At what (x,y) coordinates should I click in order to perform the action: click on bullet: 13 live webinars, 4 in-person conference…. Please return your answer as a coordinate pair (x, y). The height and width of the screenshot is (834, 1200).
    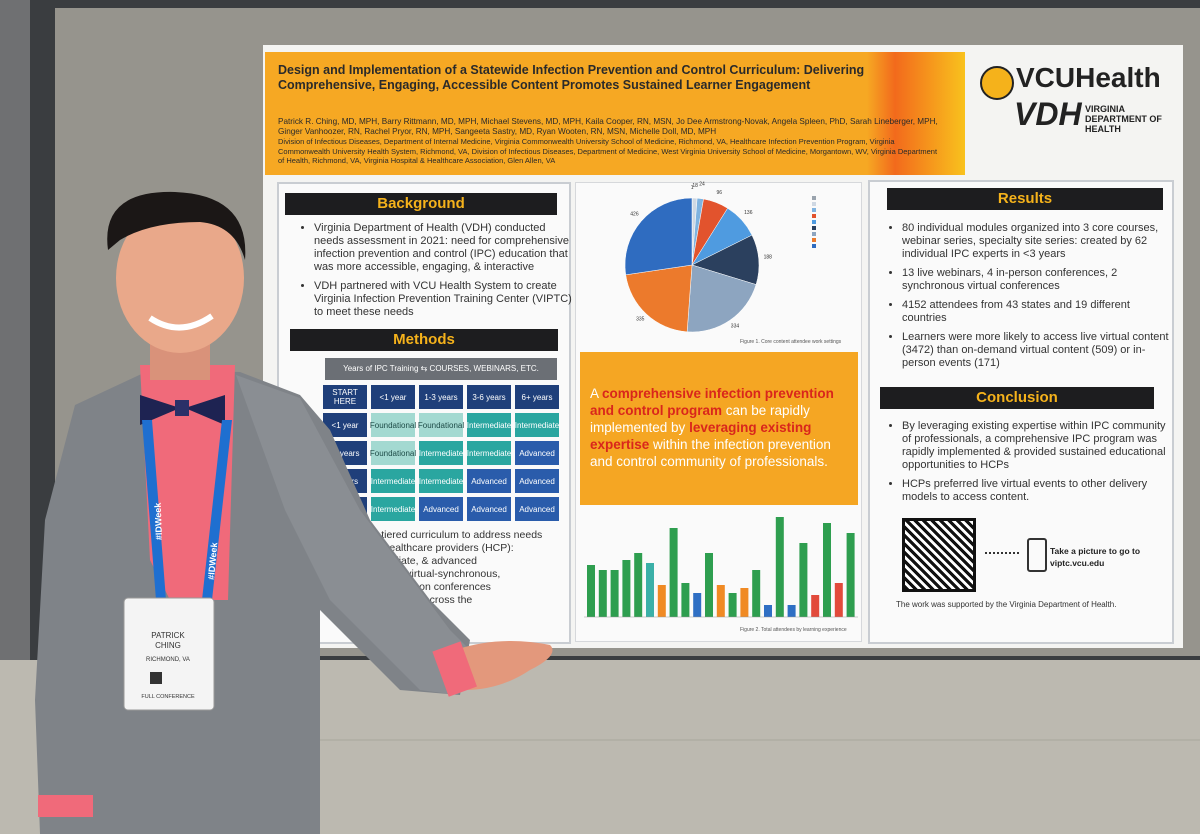
    Looking at the image, I should click on (1039, 280).